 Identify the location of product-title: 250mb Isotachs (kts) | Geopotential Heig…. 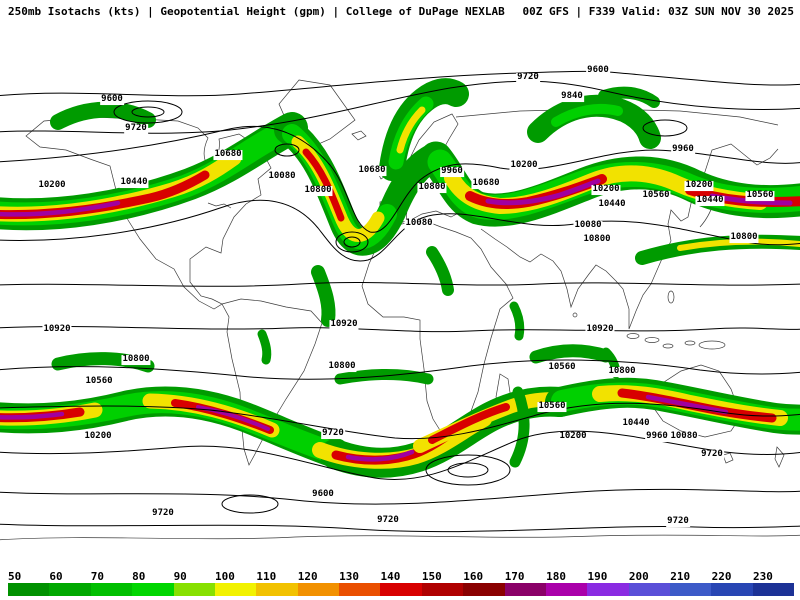
(256, 11).